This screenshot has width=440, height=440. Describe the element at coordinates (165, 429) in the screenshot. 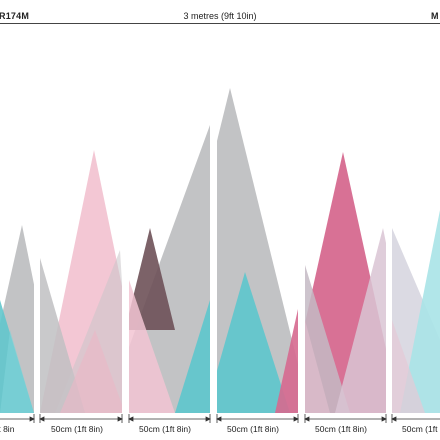

I see `panel-3-width-label: 50cm (1ft 8in)` at that location.